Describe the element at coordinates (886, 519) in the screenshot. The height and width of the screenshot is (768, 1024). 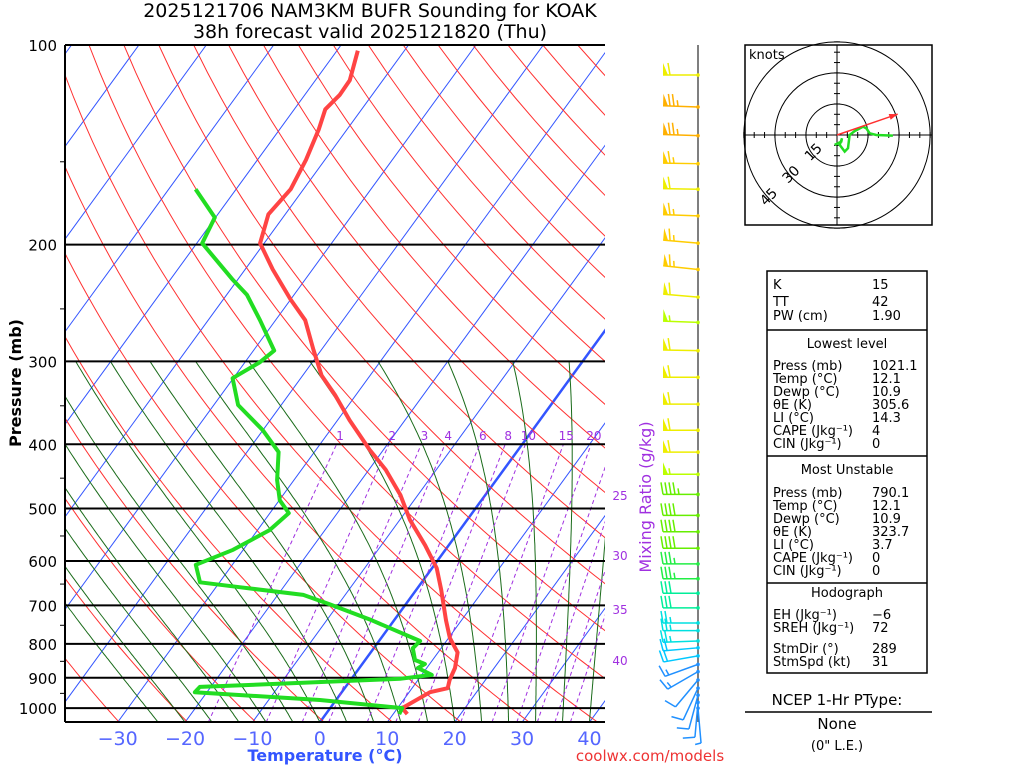
I see `most-unstable-value: 10.9` at that location.